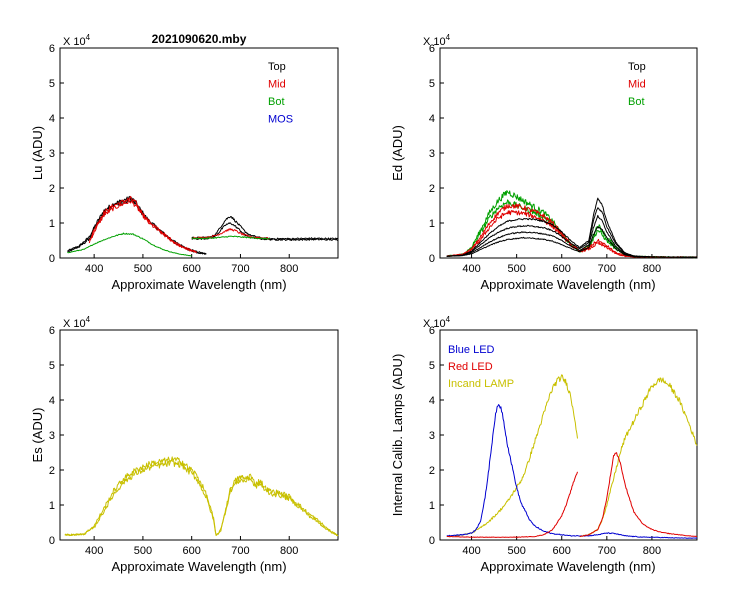  What do you see at coordinates (199, 39) in the screenshot?
I see `chart-title: 2021090620.mby` at bounding box center [199, 39].